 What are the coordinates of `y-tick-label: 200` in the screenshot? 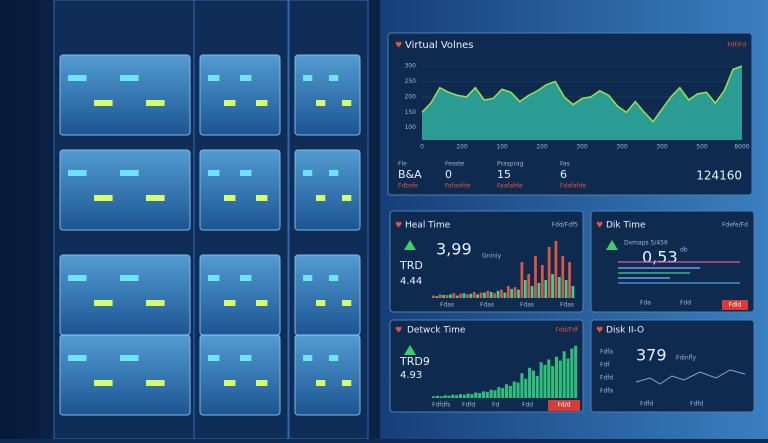 It's located at (411, 96).